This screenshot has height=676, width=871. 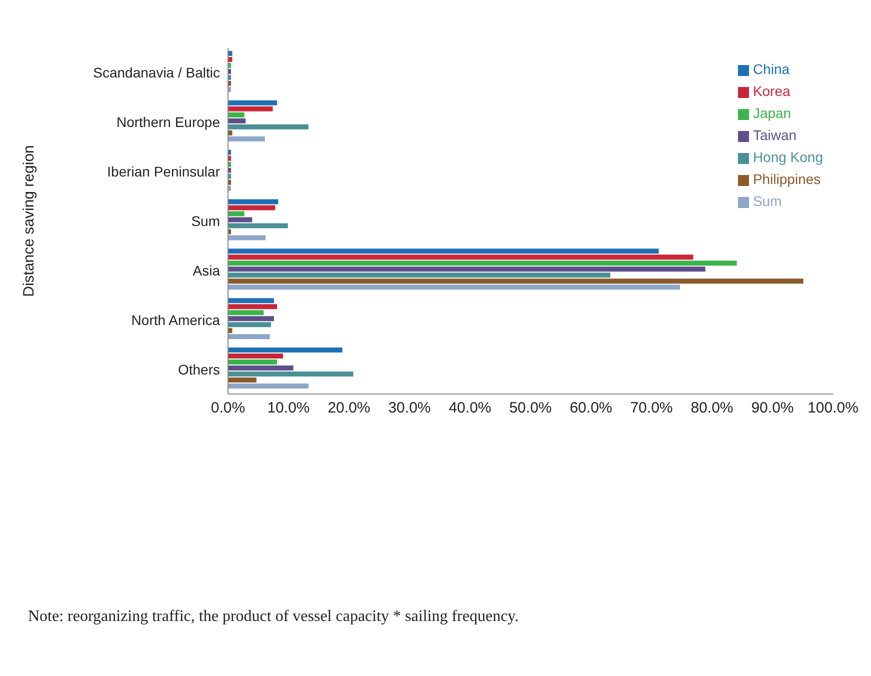 What do you see at coordinates (274, 617) in the screenshot?
I see `text: Note: reorganizing traffic, the product of vessel capacity * sailing frequency.` at bounding box center [274, 617].